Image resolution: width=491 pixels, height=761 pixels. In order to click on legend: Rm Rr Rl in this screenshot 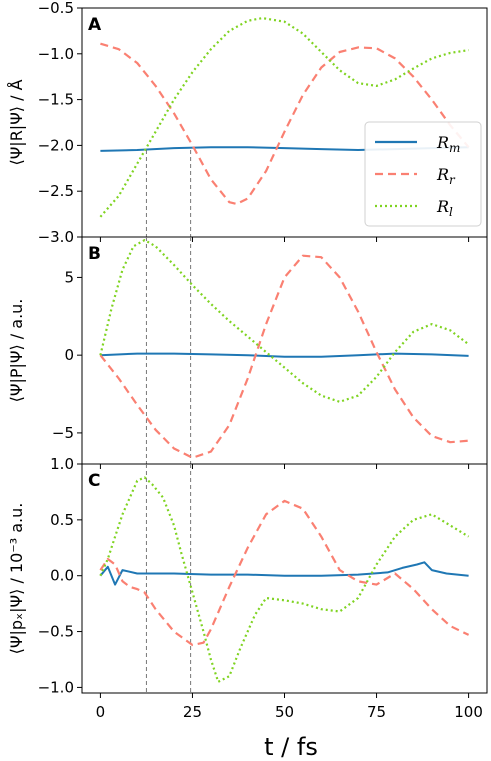, I will do `click(423, 174)`.